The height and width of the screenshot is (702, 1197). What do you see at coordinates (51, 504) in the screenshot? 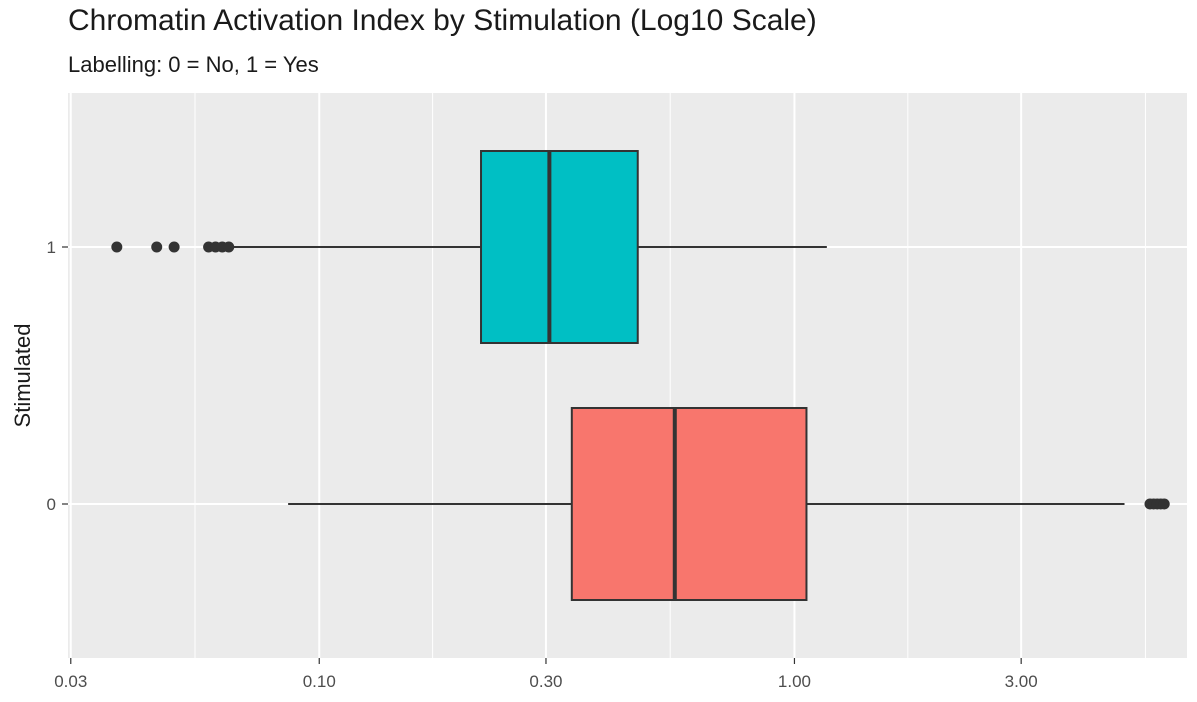
I see `y-tick-label: 0` at bounding box center [51, 504].